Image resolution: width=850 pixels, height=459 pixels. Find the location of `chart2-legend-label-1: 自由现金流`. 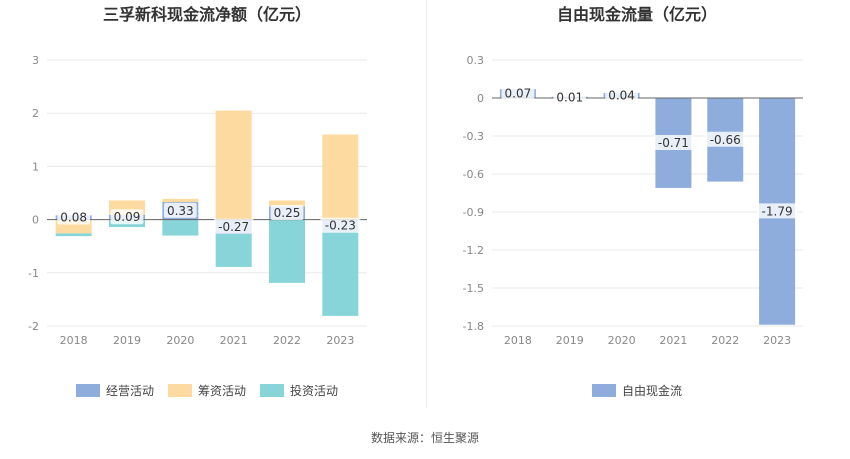

chart2-legend-label-1: 自由现金流 is located at coordinates (652, 390).